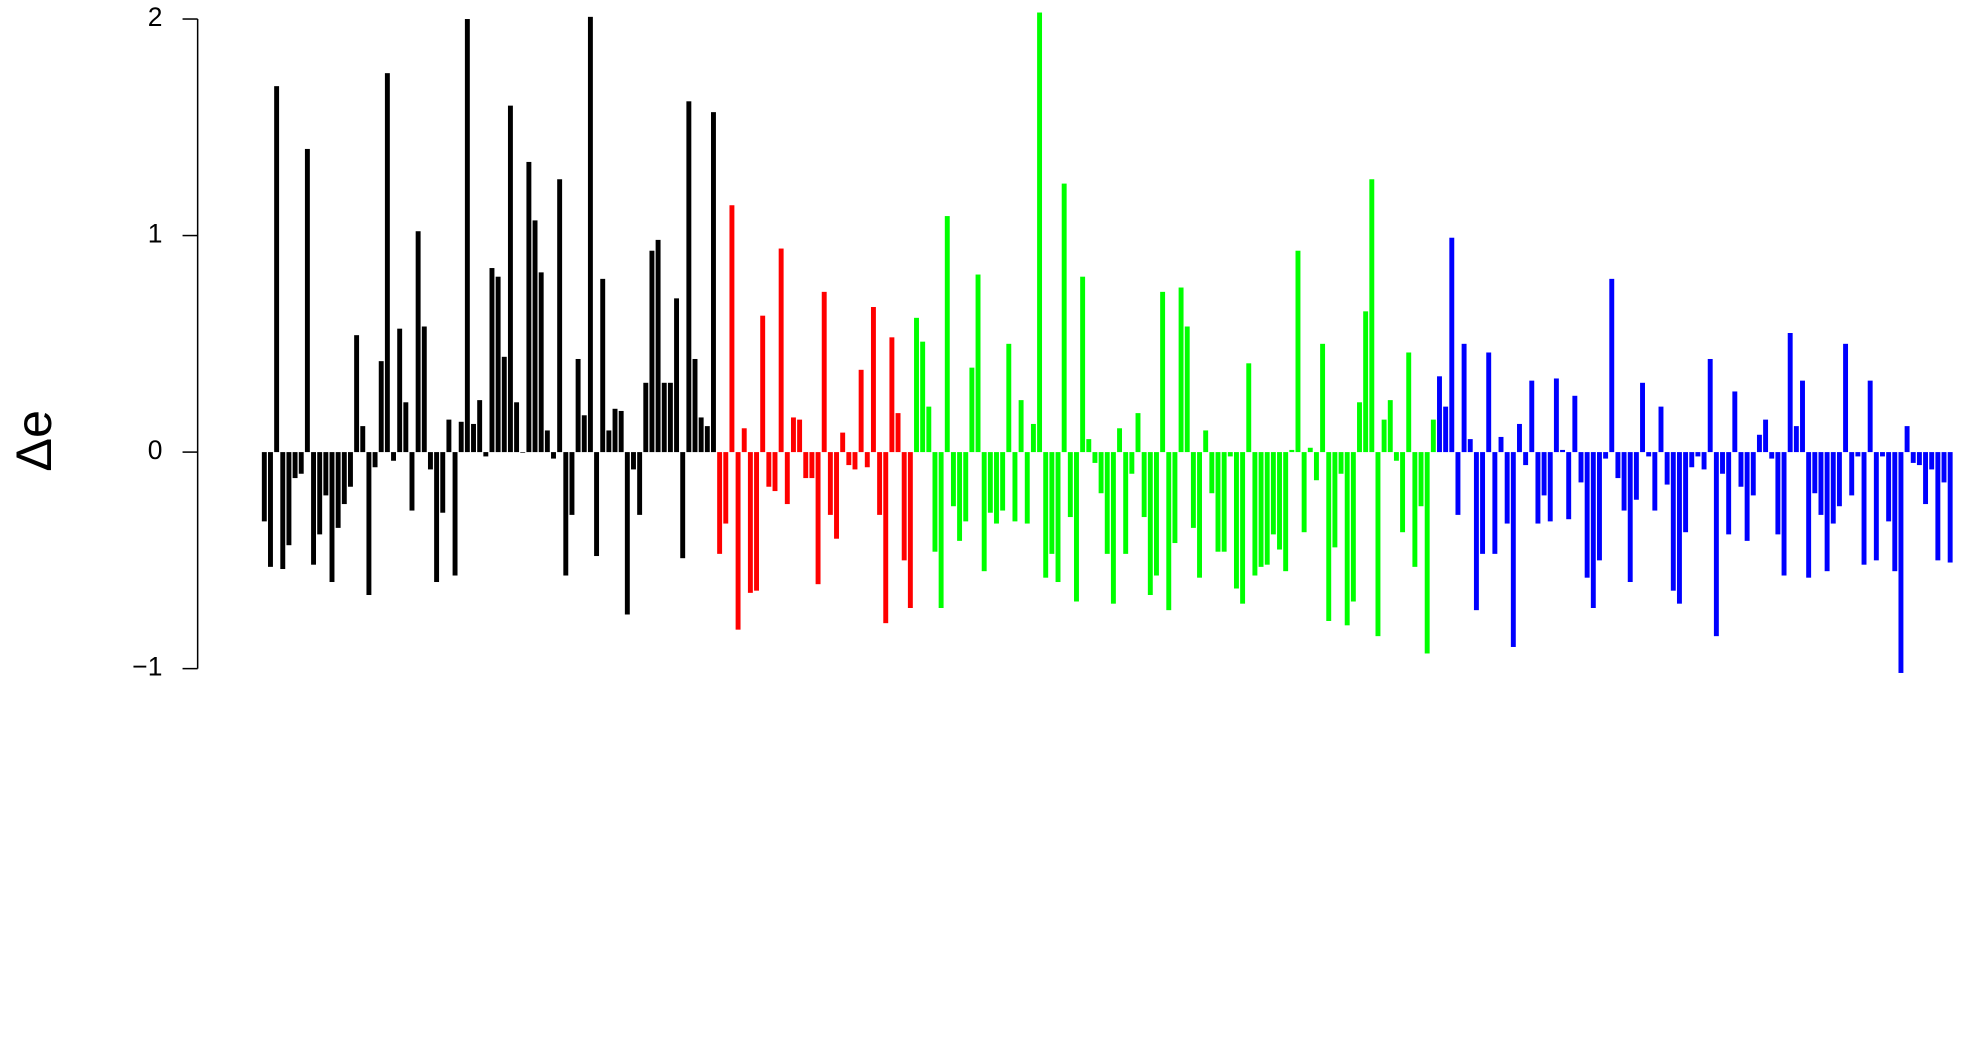  I want to click on y-tick-label: 2, so click(155, 17).